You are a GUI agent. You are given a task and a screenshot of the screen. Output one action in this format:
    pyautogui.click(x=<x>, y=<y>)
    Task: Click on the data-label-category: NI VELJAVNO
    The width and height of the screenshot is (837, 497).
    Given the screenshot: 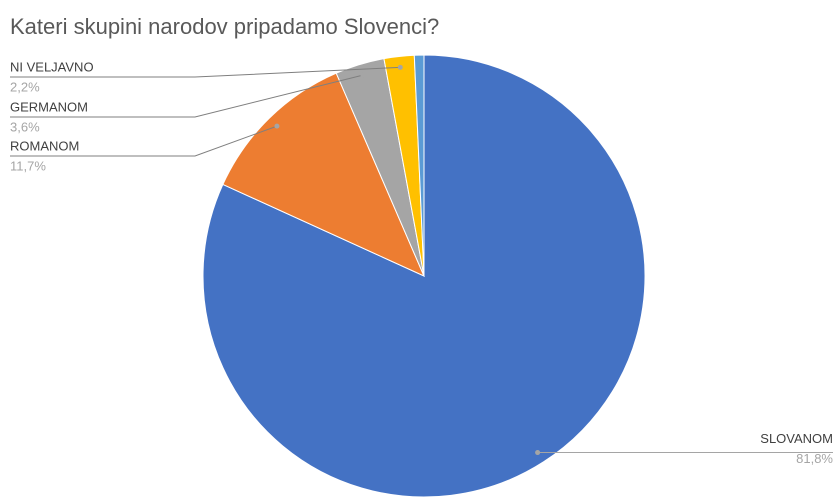 What is the action you would take?
    pyautogui.click(x=52, y=66)
    